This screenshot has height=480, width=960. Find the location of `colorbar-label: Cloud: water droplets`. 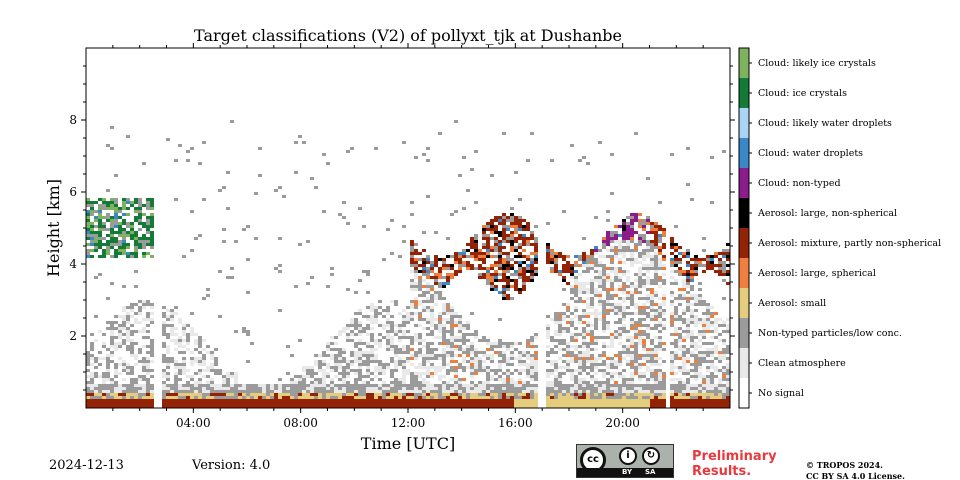

colorbar-label: Cloud: water droplets is located at coordinates (810, 153).